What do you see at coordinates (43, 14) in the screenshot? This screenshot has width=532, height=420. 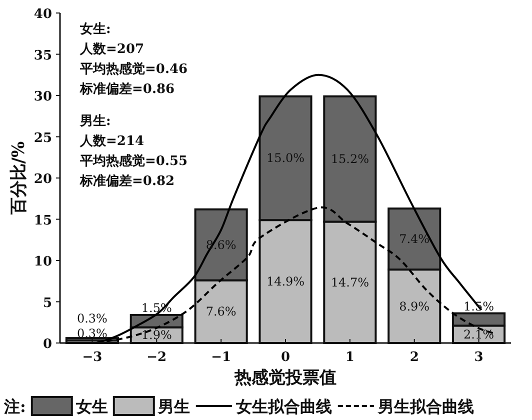 I see `y-tick-label: 40` at bounding box center [43, 14].